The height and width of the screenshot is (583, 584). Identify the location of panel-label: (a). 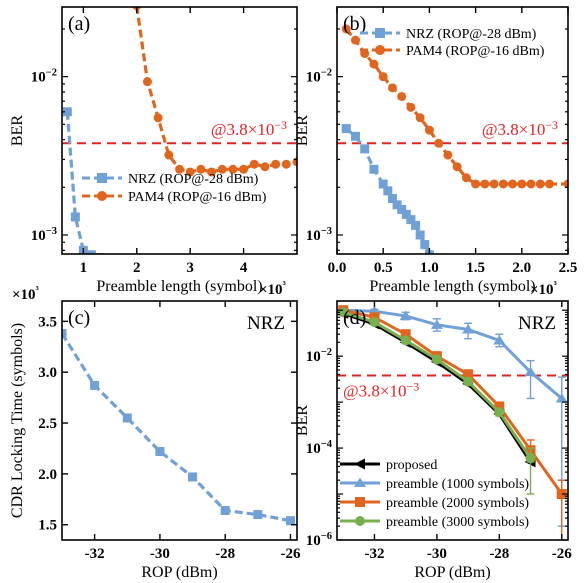
(79, 24).